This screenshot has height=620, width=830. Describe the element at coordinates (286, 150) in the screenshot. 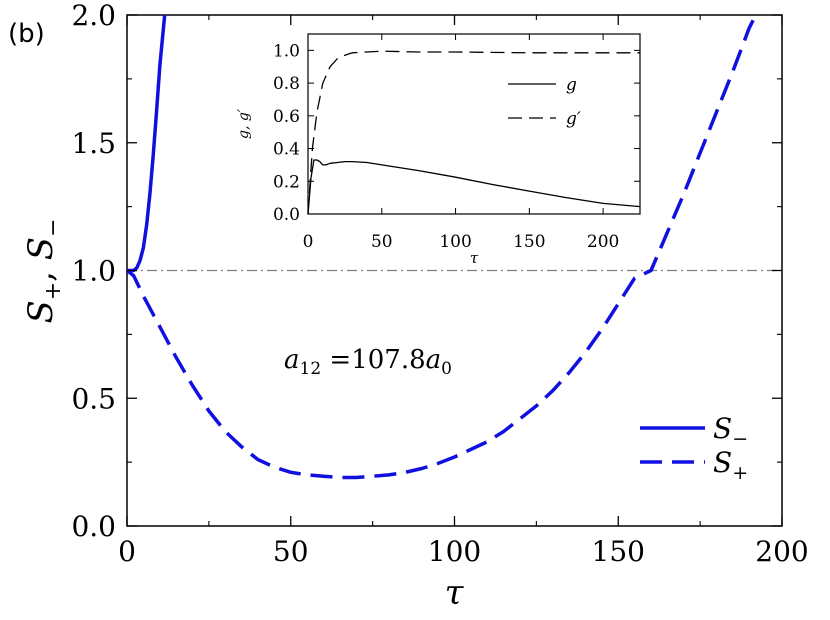

I see `inset-ytick-label: 0.4` at that location.